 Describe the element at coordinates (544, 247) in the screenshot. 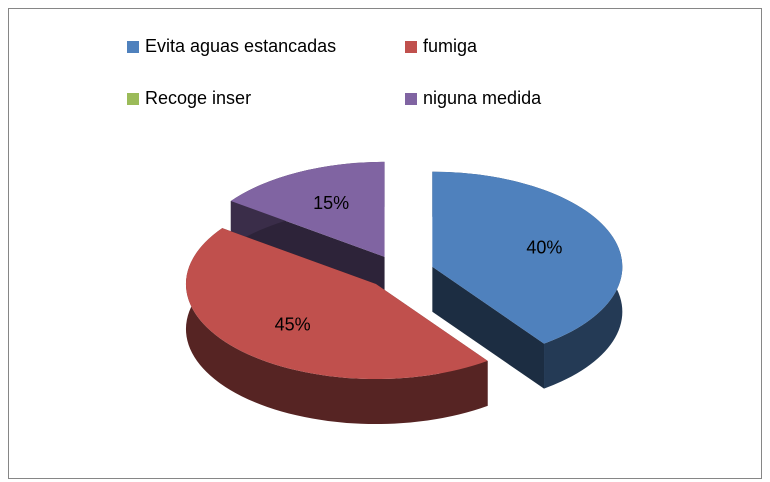

I see `data-label: 40%` at that location.